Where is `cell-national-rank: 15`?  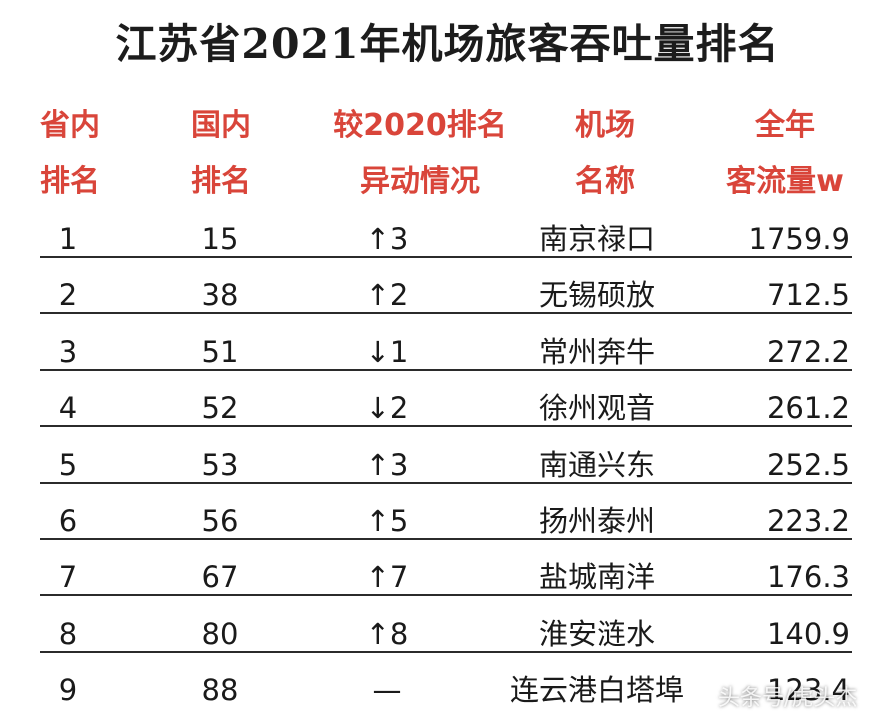
cell-national-rank: 15 is located at coordinates (220, 239).